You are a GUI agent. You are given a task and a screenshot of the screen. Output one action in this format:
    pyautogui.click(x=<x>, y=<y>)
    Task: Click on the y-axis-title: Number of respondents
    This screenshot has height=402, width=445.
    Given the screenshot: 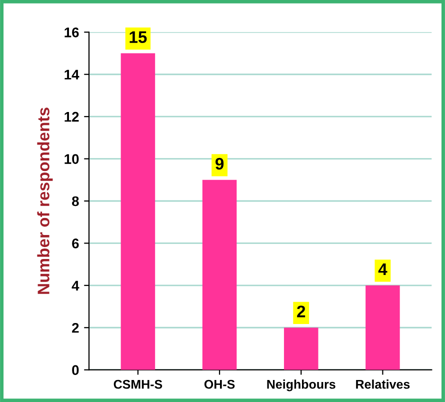 What is the action you would take?
    pyautogui.click(x=45, y=201)
    